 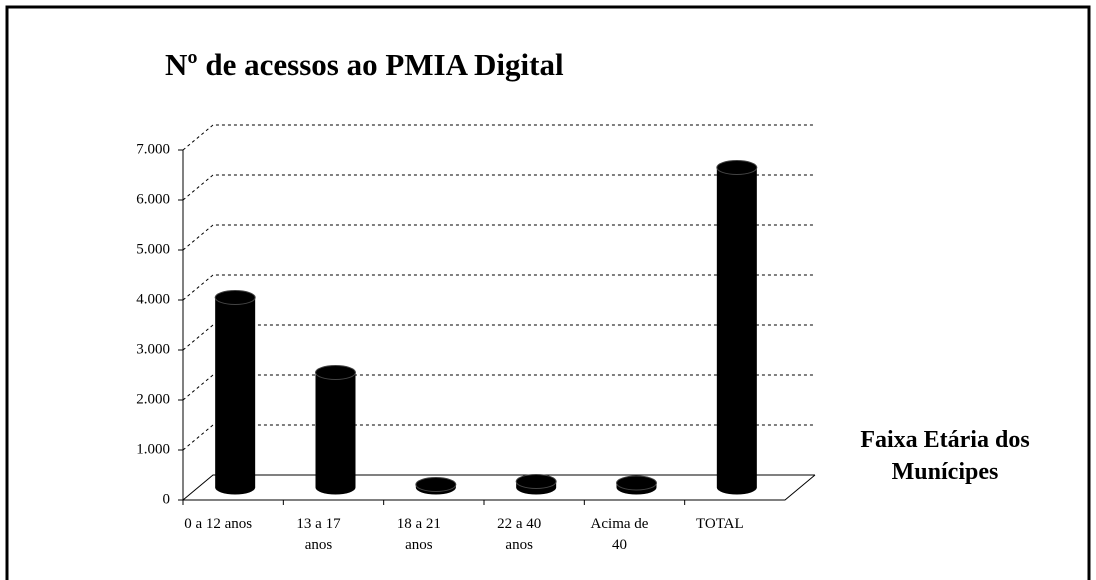 What do you see at coordinates (719, 524) in the screenshot?
I see `x-tick-label: TOTAL` at bounding box center [719, 524].